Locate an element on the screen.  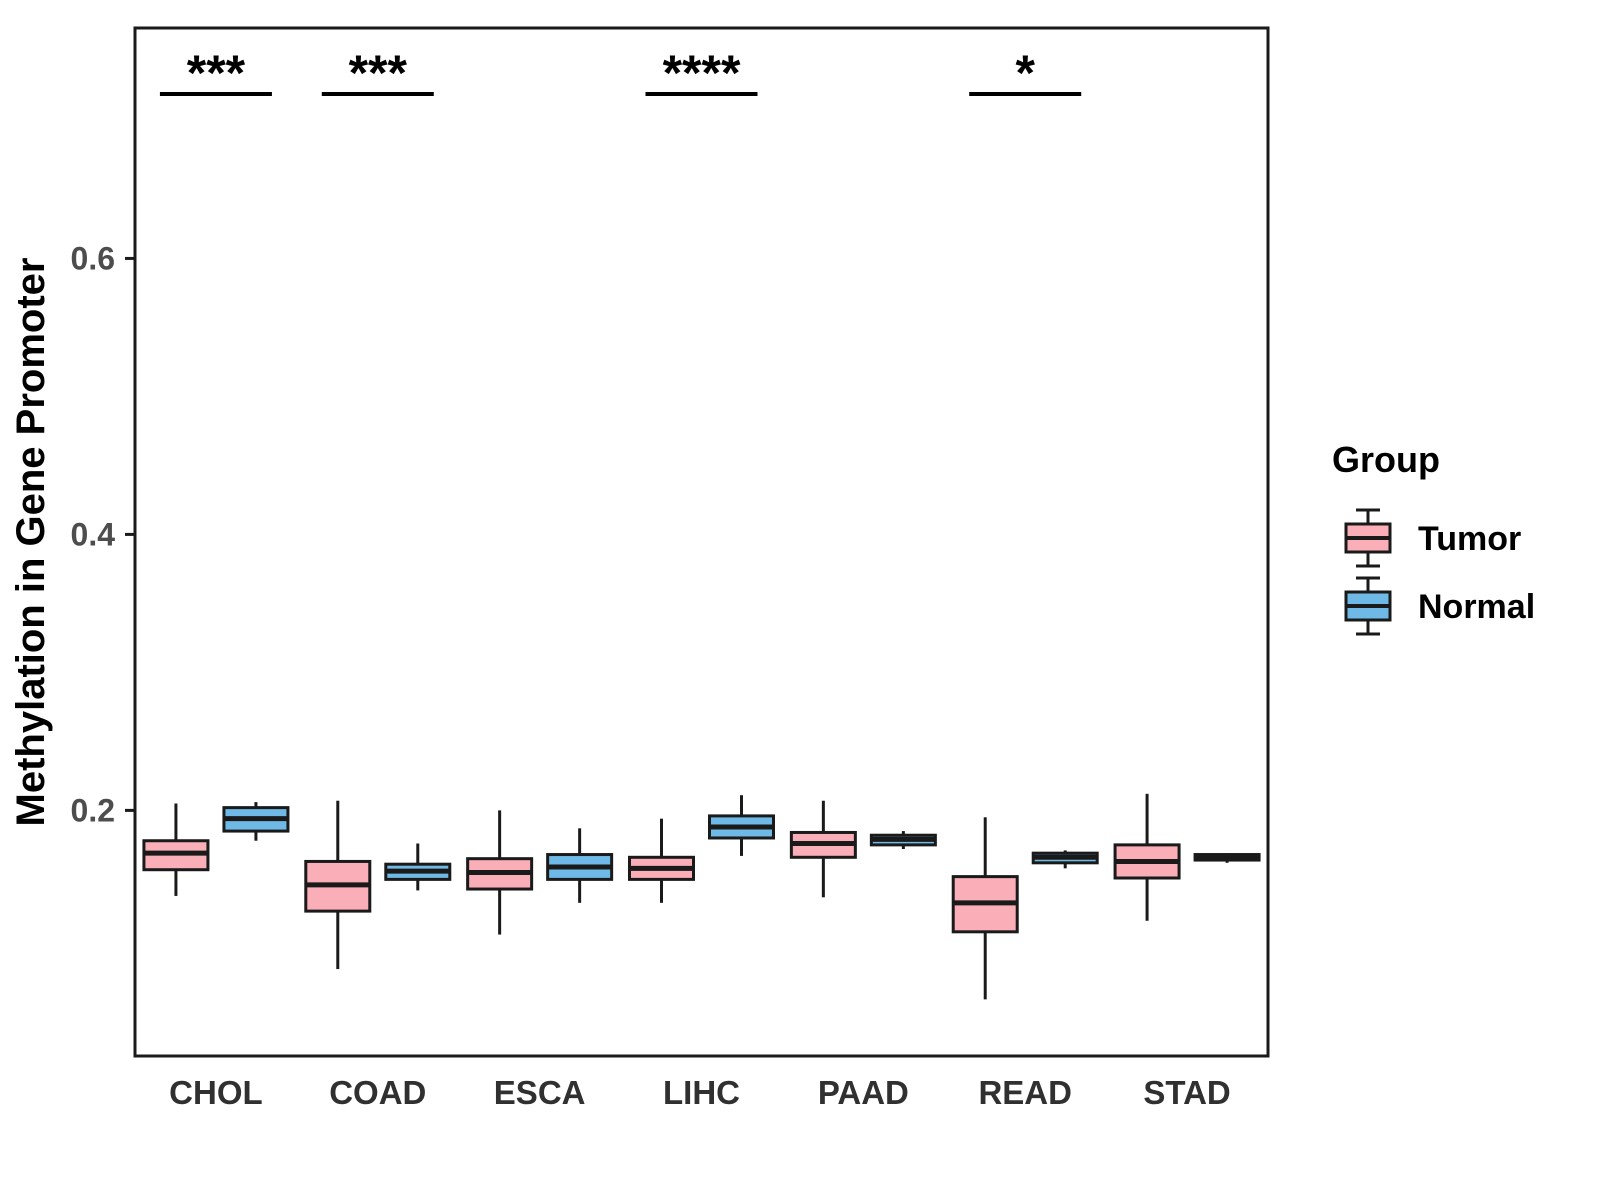
legend-title: Group is located at coordinates (1386, 459).